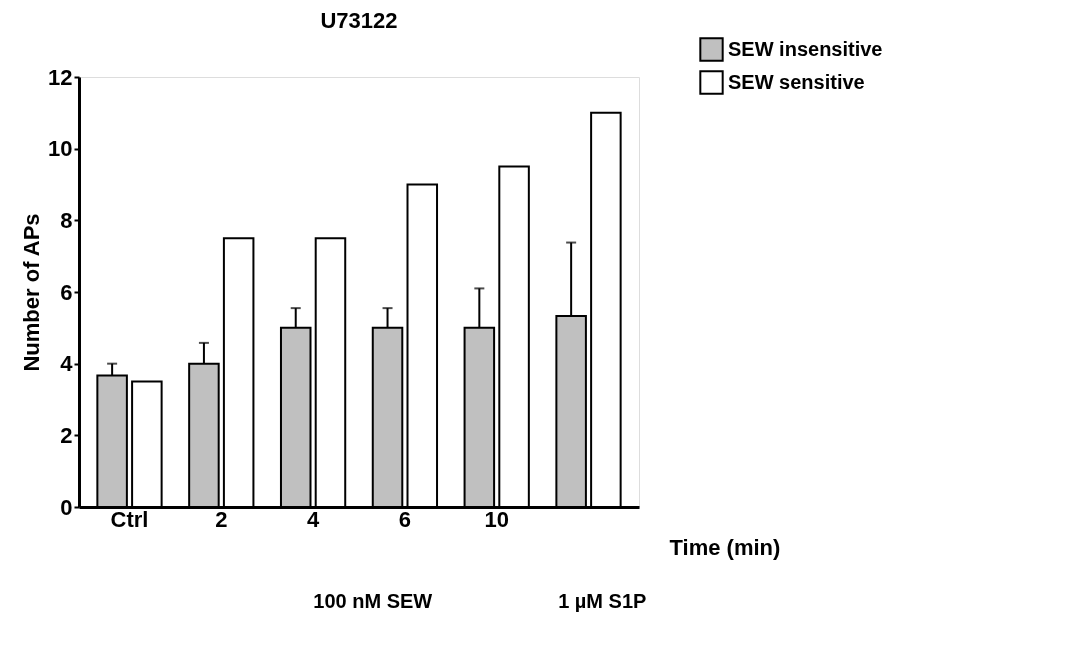 This screenshot has width=1066, height=656. What do you see at coordinates (67, 364) in the screenshot?
I see `y-tick-label: 4` at bounding box center [67, 364].